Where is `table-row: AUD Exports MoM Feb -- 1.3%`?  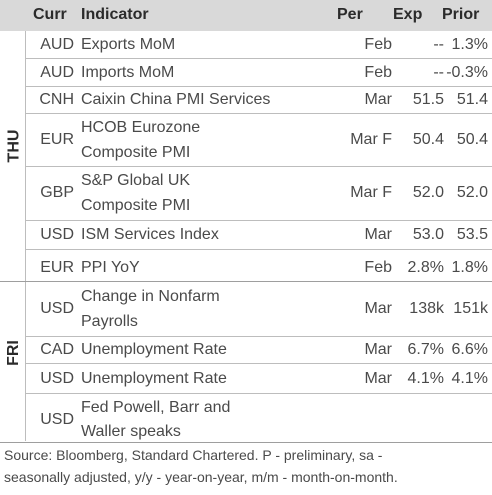 table-row: AUD Exports MoM Feb -- 1.3% is located at coordinates (259, 44).